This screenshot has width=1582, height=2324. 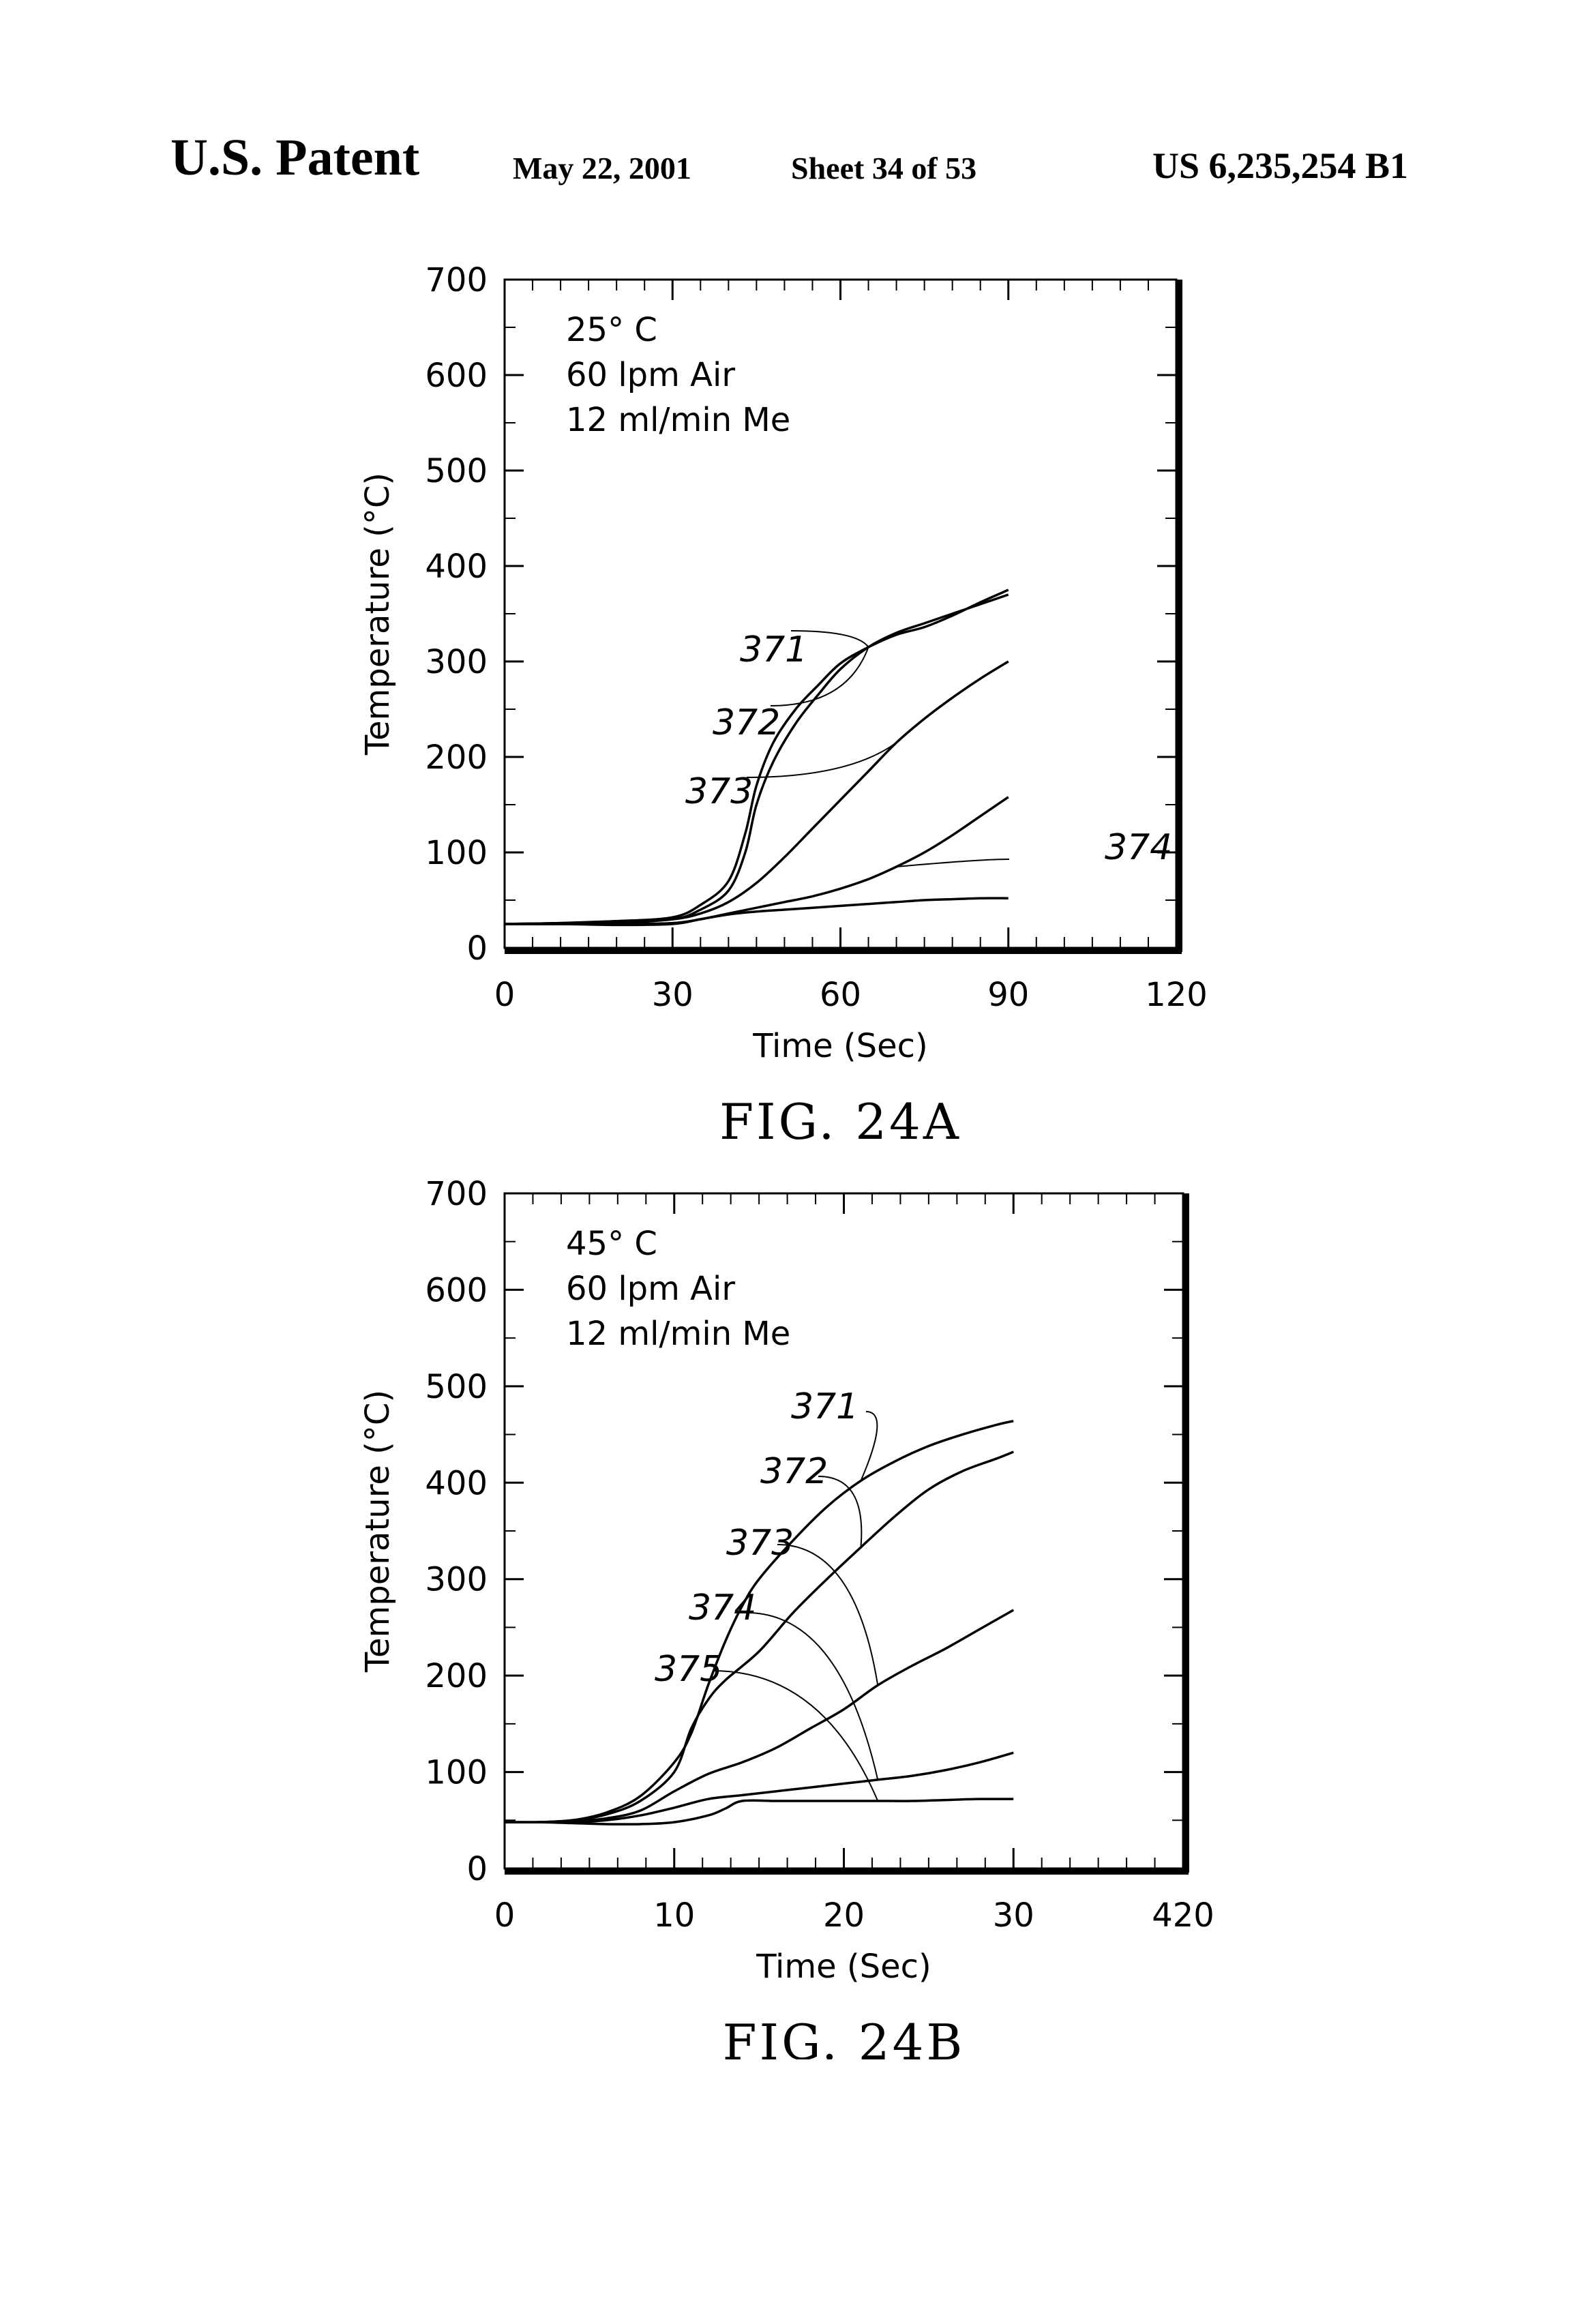 What do you see at coordinates (844, 2036) in the screenshot?
I see `figure-caption: FIG. 24B` at bounding box center [844, 2036].